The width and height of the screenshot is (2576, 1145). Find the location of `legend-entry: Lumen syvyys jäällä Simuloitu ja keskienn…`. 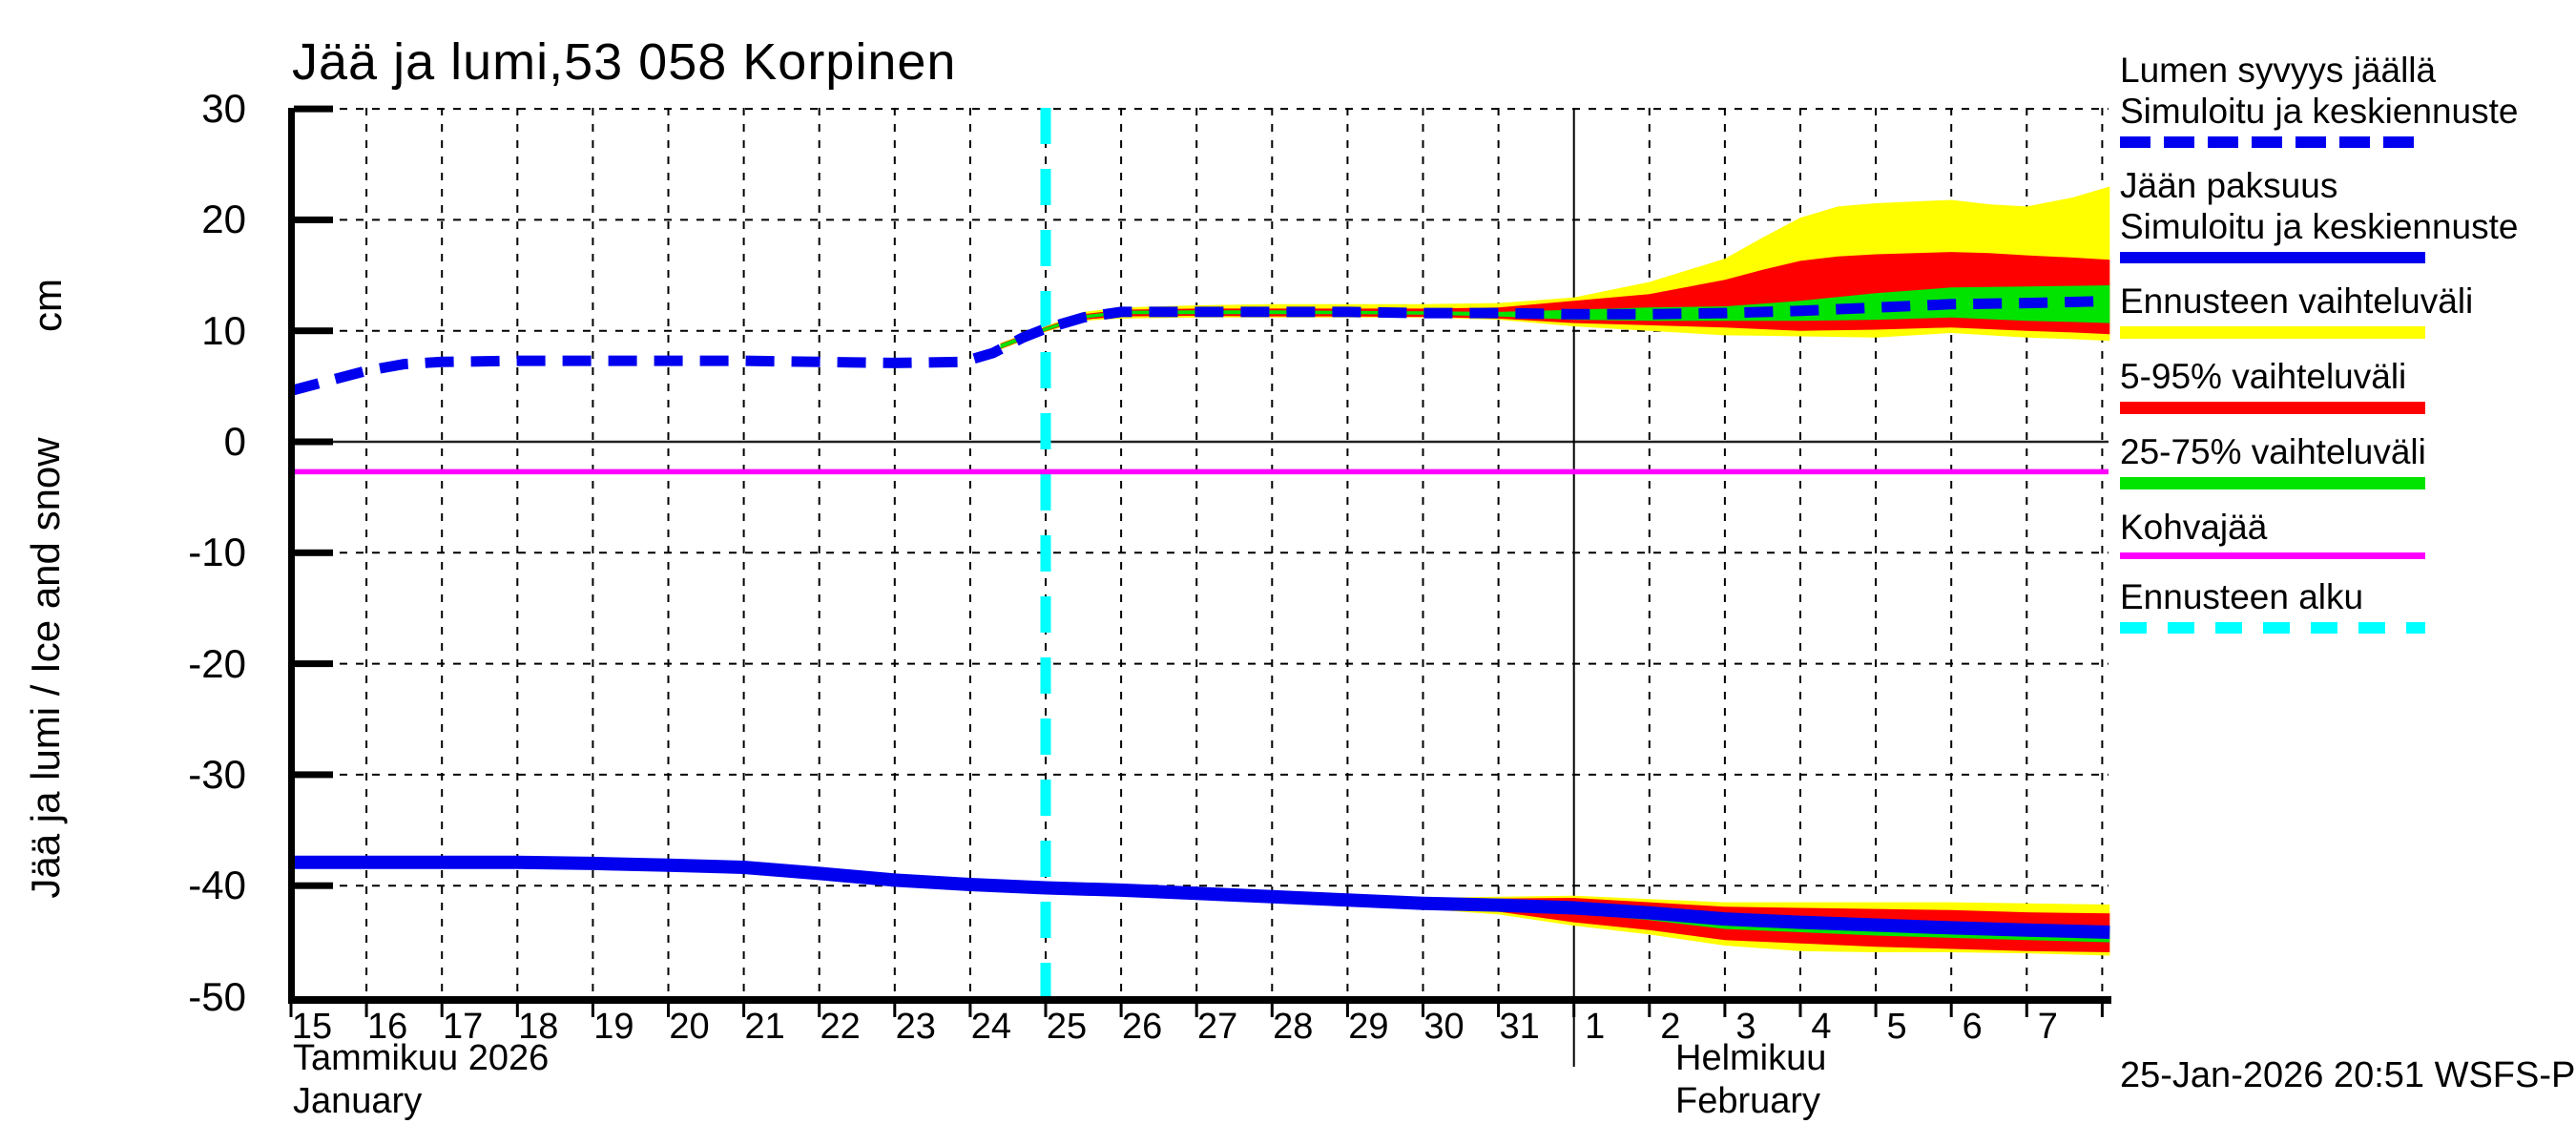

legend-entry: Lumen syvyys jäällä Simuloitu ja keskienn… is located at coordinates (2344, 99).